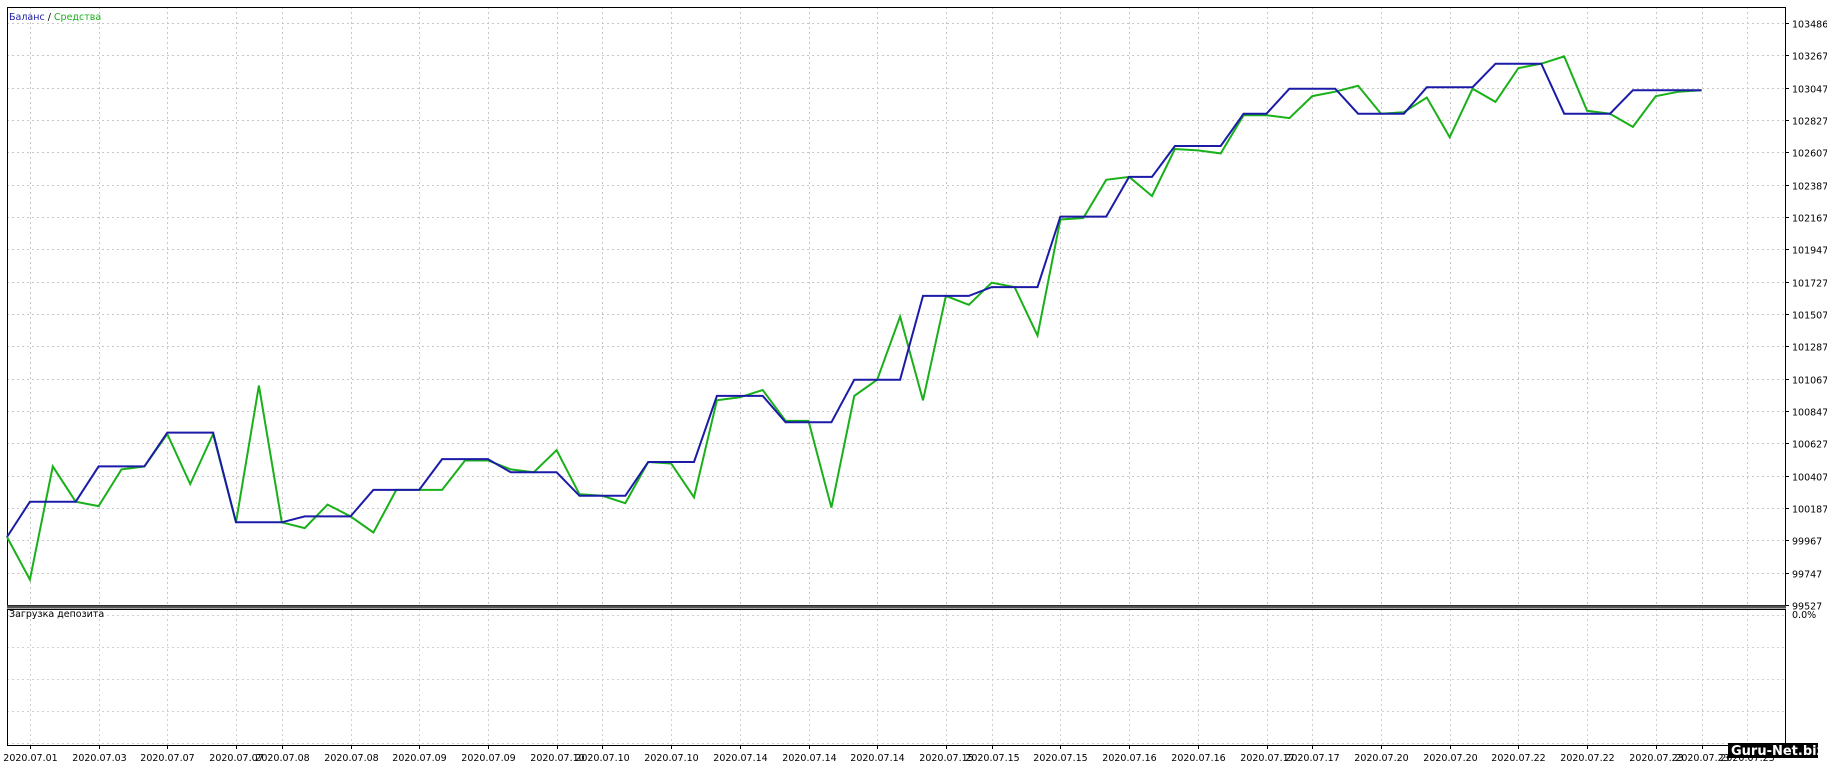 This screenshot has width=1827, height=764. Describe the element at coordinates (30, 758) in the screenshot. I see `x-tick-label: 2020.07.01` at that location.